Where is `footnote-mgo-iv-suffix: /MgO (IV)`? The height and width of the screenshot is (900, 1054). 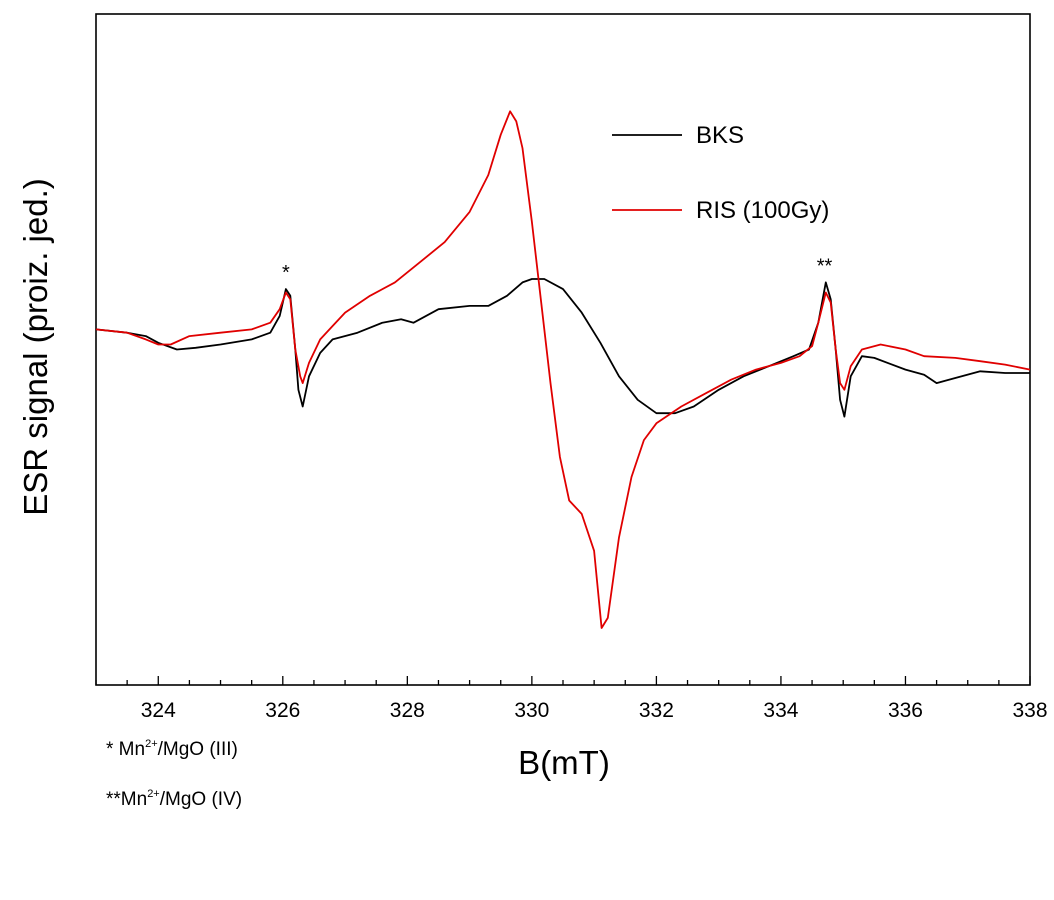
footnote-mgo-iv-suffix: /MgO (IV) is located at coordinates (201, 799).